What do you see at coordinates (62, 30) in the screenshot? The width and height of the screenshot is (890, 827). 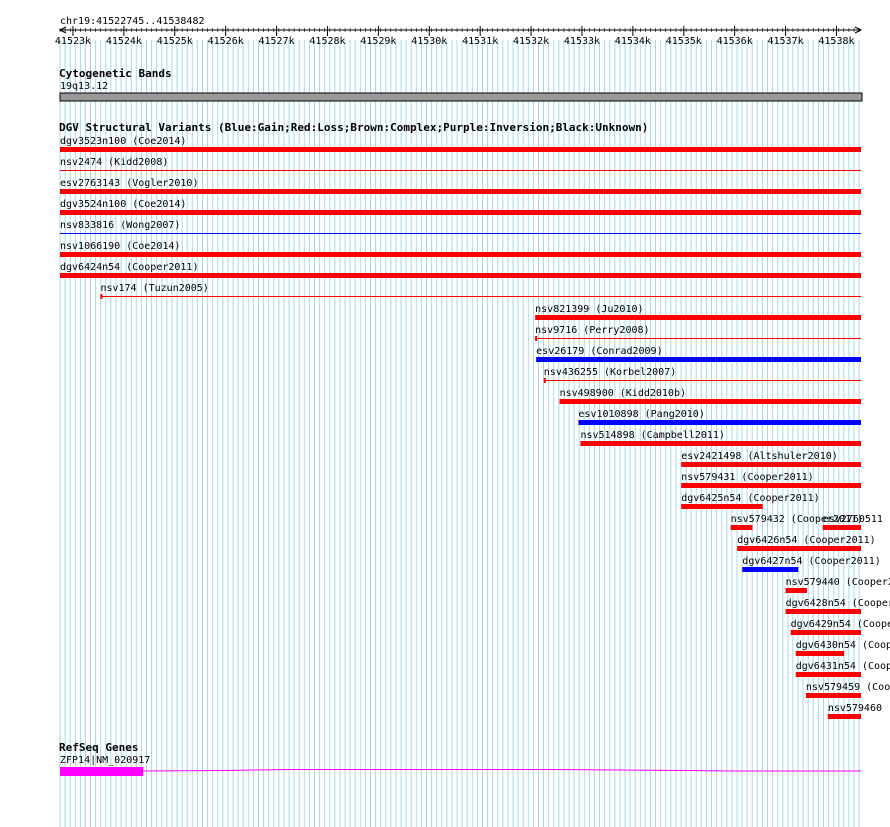 I see `ruler-left-arrow` at bounding box center [62, 30].